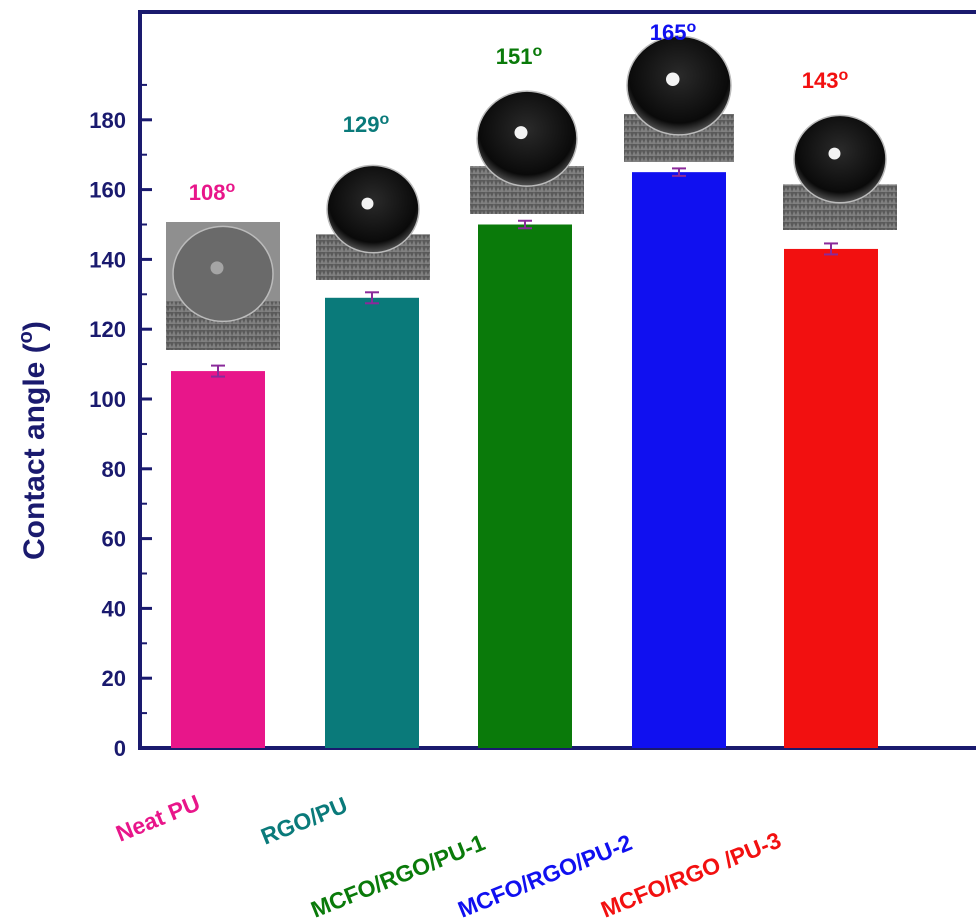  Describe the element at coordinates (114, 678) in the screenshot. I see `y-tick-label: 20` at that location.